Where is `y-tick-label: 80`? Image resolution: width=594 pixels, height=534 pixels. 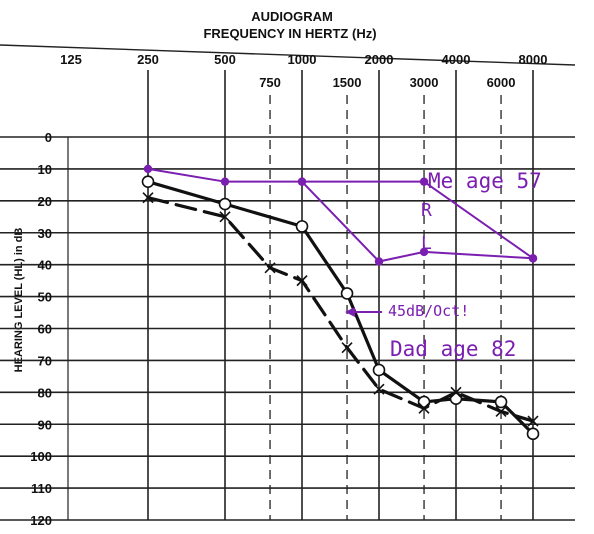
y-tick-label: 80 is located at coordinates (45, 392).